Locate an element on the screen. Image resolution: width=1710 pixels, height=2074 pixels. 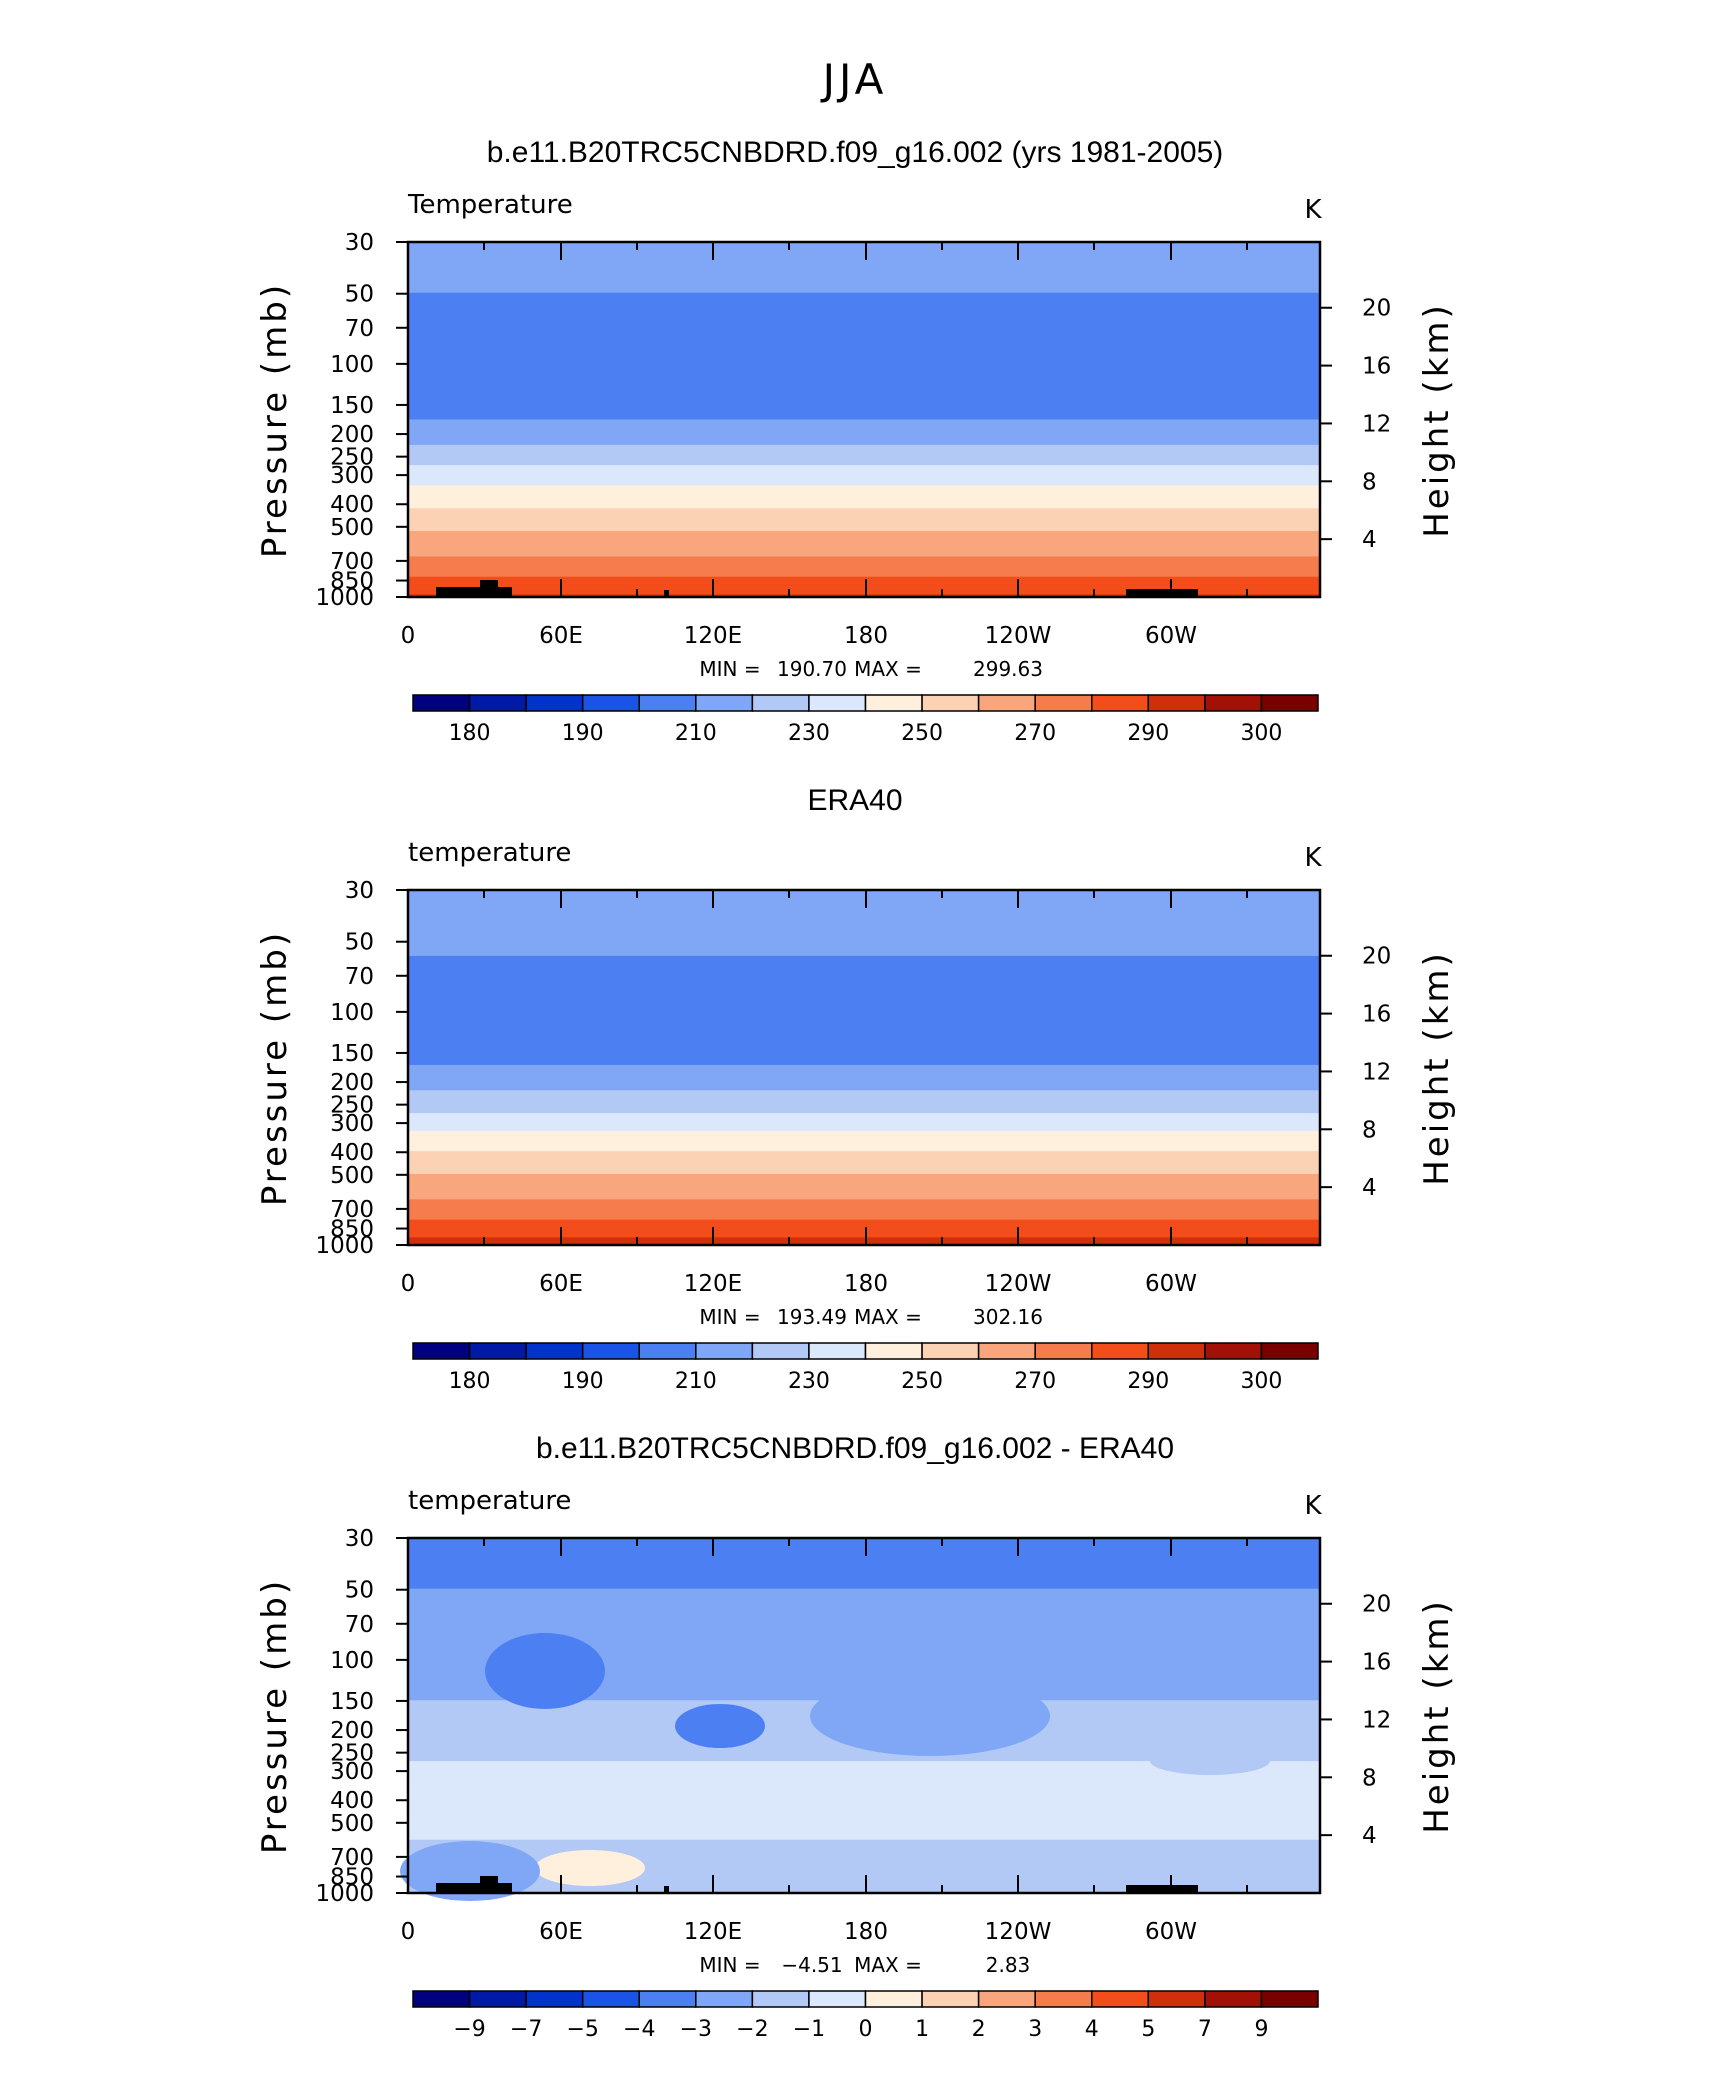
y-right-tick-label: 8 is located at coordinates (1369, 1778).